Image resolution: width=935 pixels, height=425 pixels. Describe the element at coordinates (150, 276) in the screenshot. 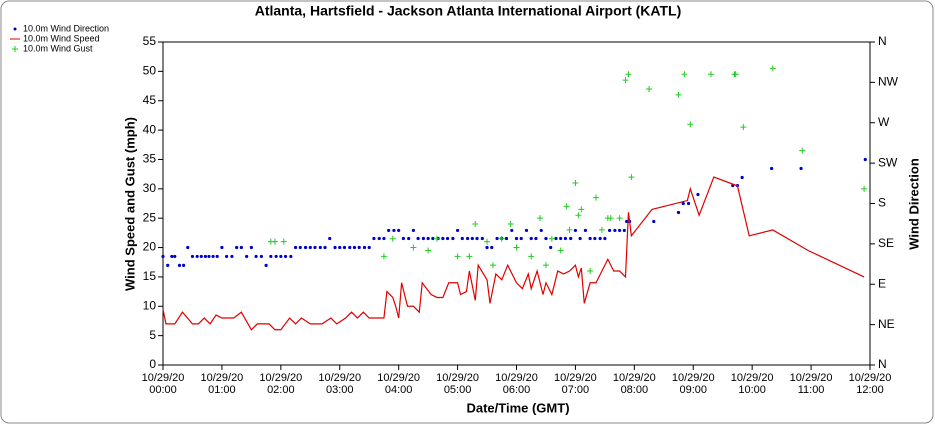

I see `y-tick-label: 15` at that location.